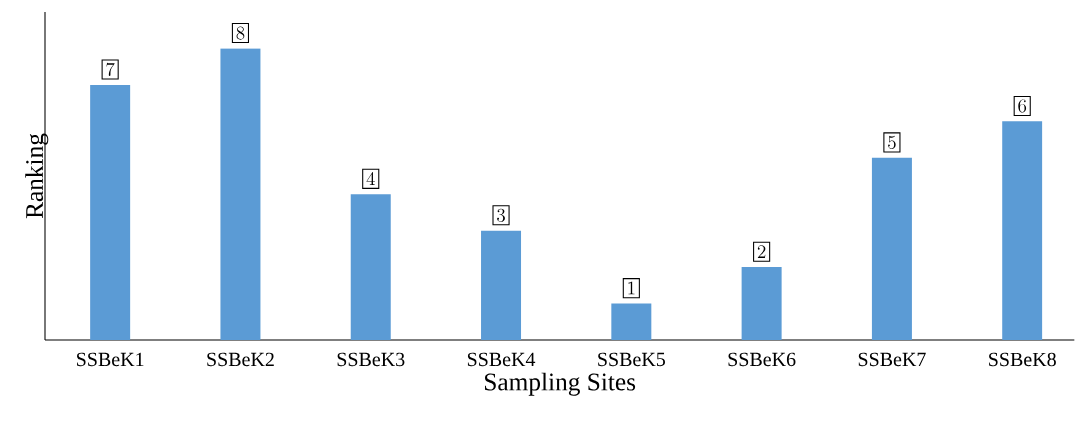 The width and height of the screenshot is (1085, 439). What do you see at coordinates (37, 176) in the screenshot?
I see `y-axis-title: Ranking` at bounding box center [37, 176].